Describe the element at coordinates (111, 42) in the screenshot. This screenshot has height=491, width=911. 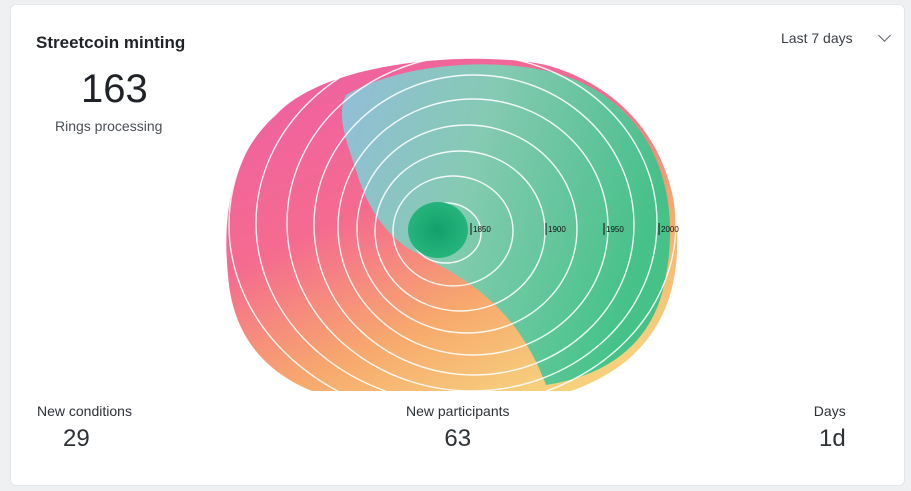
I see `card-title: Streetcoin minting` at that location.